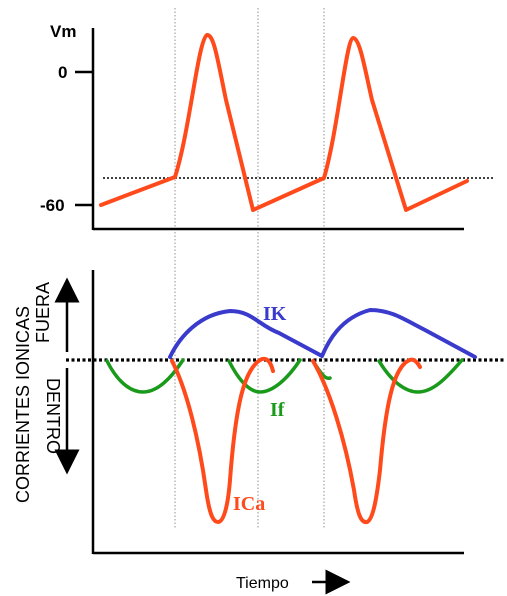 The width and height of the screenshot is (507, 596). I want to click on tick-0-label: 0, so click(62, 72).